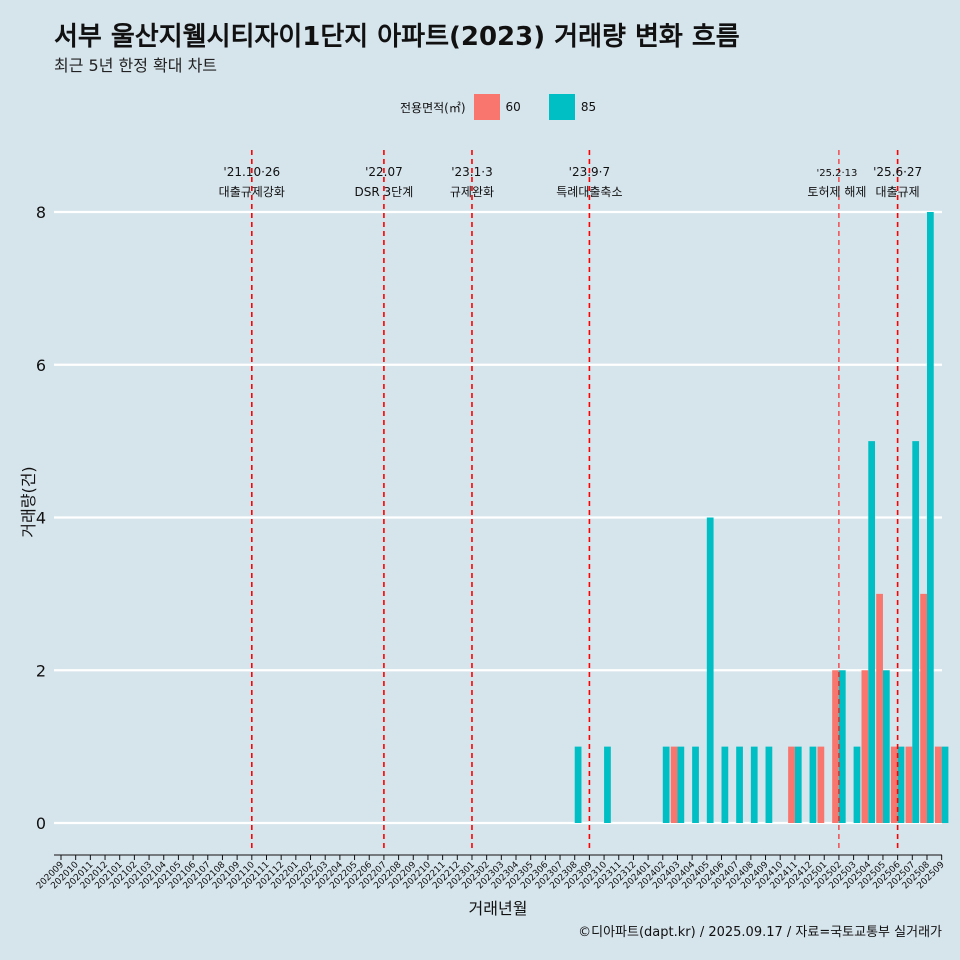 The width and height of the screenshot is (960, 960). I want to click on event-label: 토허제 해제, so click(836, 192).